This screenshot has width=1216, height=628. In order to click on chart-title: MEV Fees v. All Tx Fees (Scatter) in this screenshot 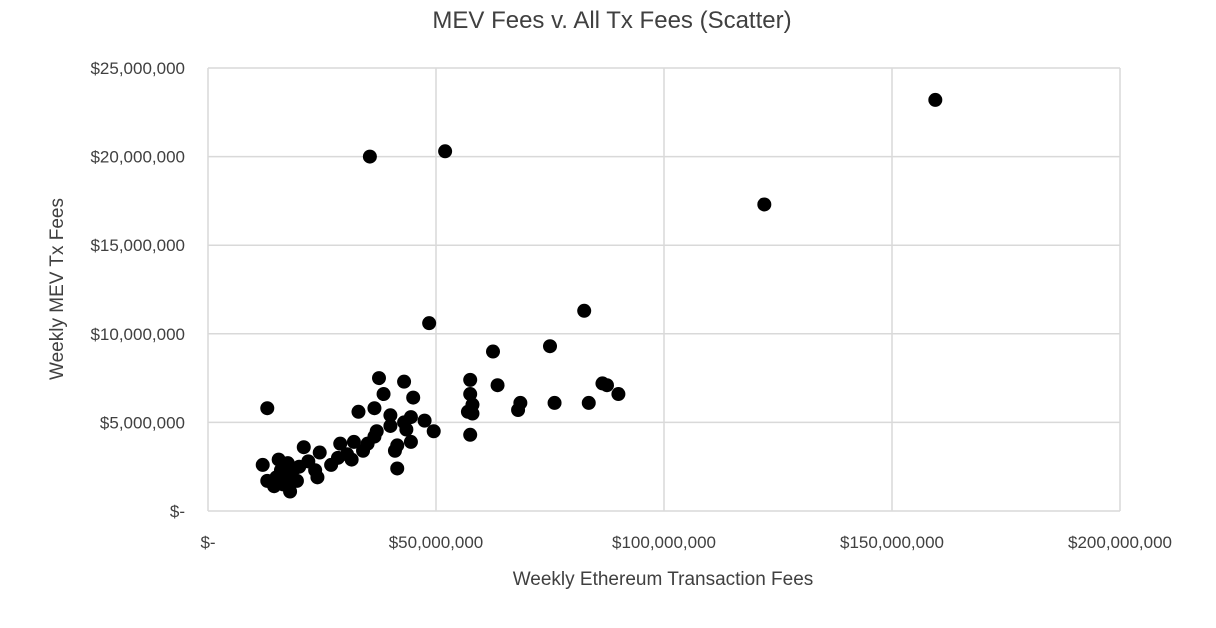, I will do `click(611, 20)`.